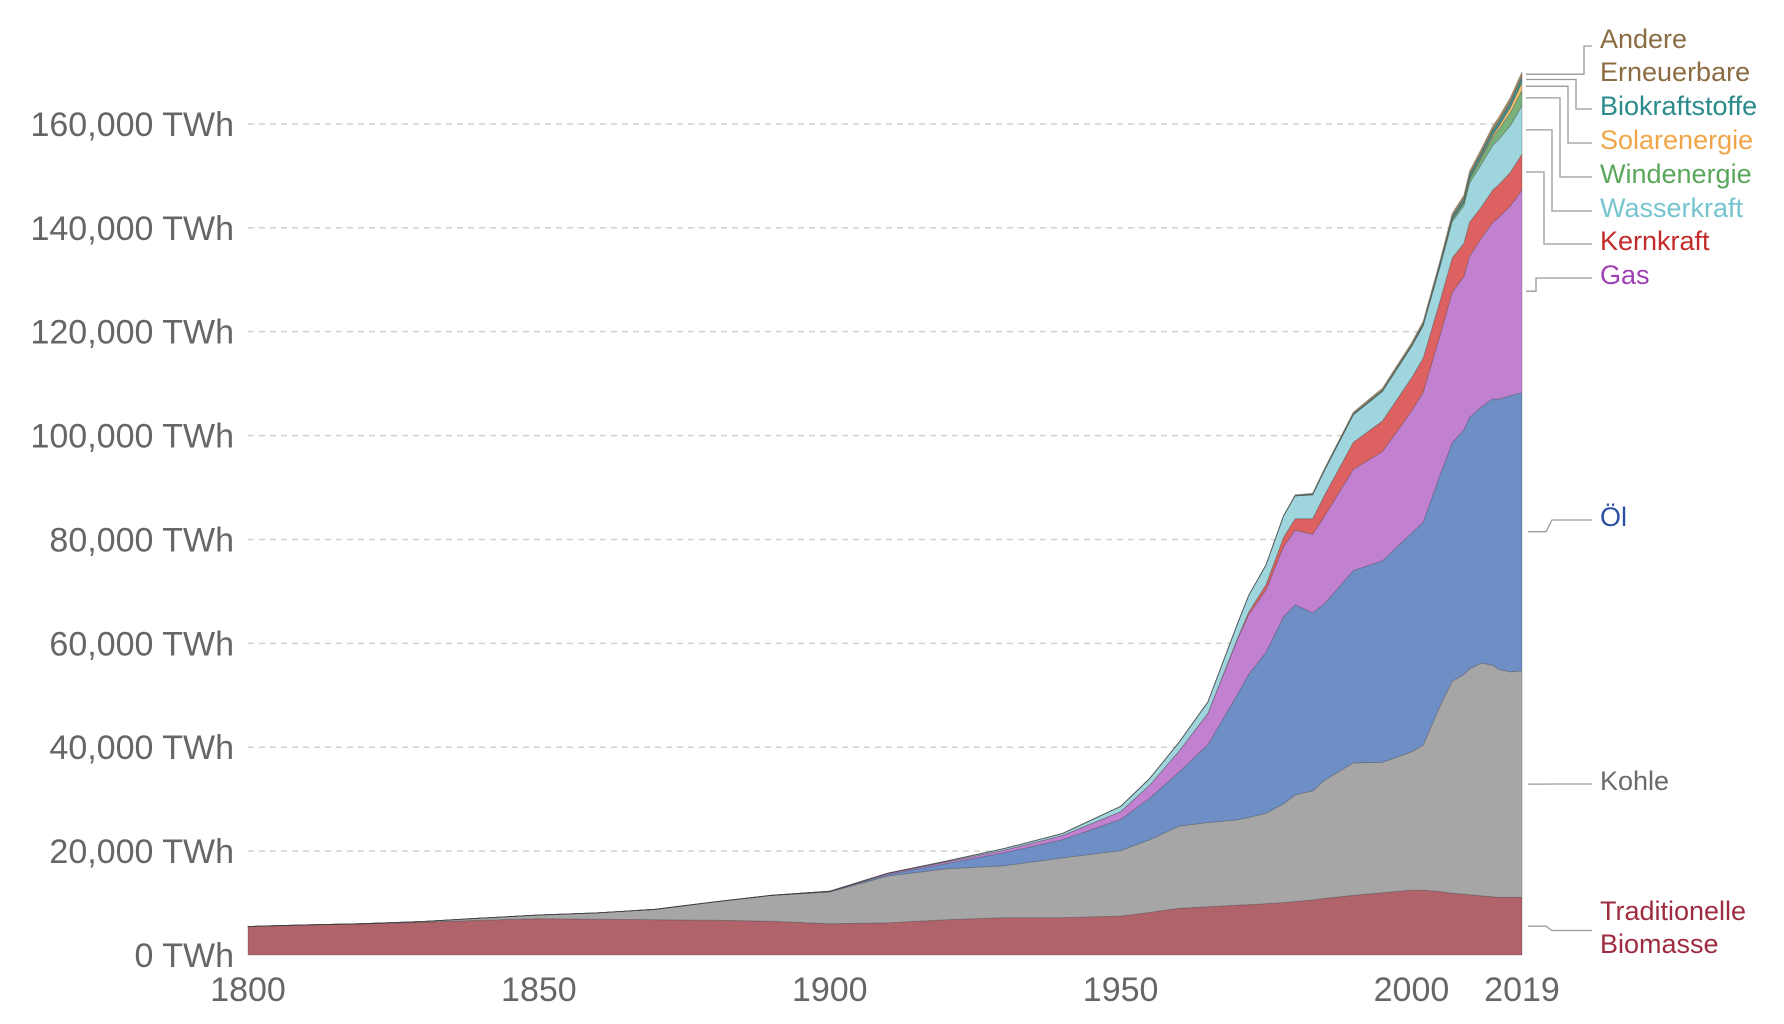 This screenshot has height=1024, width=1784. Describe the element at coordinates (830, 990) in the screenshot. I see `x-tick-label: 1900` at that location.